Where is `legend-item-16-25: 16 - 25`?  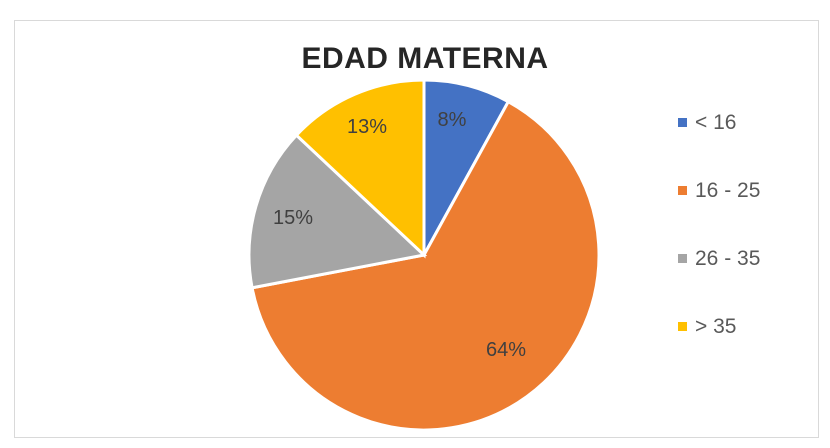
legend-item-16-25: 16 - 25 is located at coordinates (719, 190).